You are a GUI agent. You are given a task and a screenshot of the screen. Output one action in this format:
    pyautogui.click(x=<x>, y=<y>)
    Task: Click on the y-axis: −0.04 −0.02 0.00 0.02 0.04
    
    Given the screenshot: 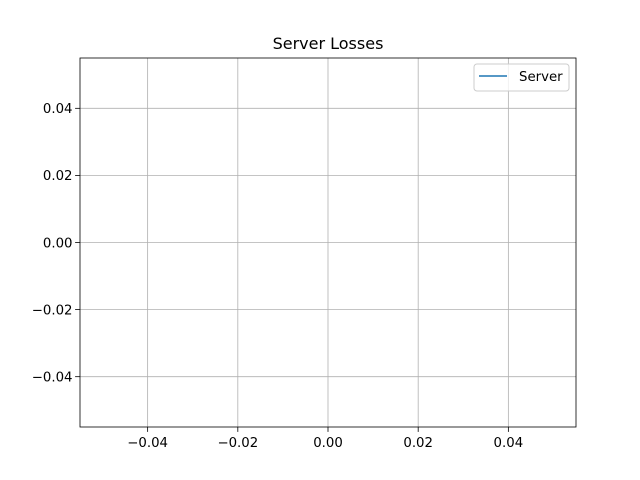 What is the action you would take?
    pyautogui.click(x=56, y=243)
    